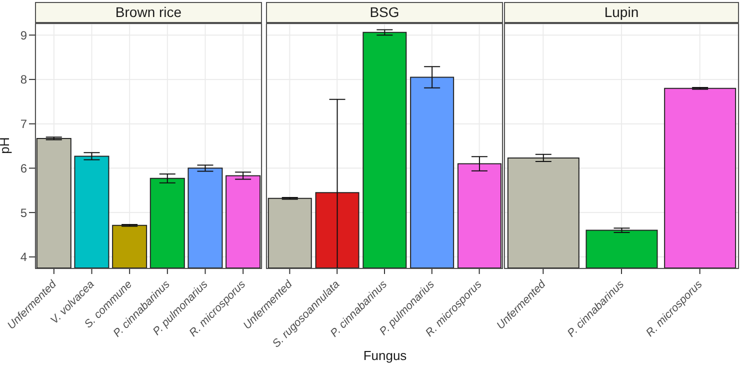 The image size is (740, 367). What do you see at coordinates (24, 213) in the screenshot?
I see `y-tick-label: 5` at bounding box center [24, 213].